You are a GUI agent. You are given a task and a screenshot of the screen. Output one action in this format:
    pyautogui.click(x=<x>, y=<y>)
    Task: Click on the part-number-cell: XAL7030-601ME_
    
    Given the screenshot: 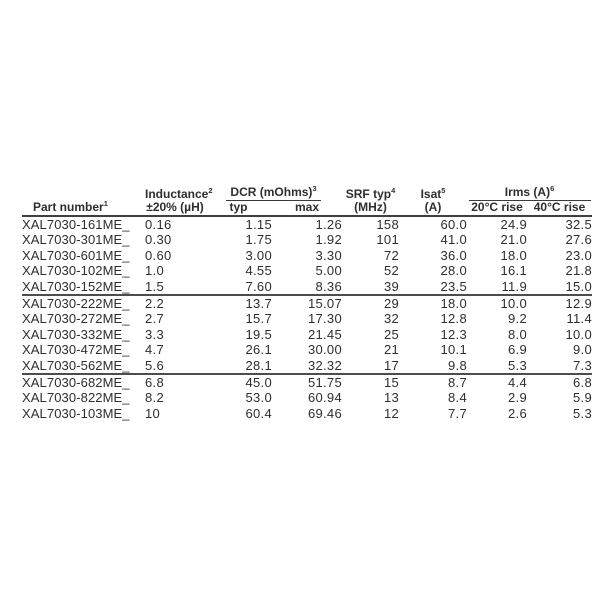 What is the action you would take?
    pyautogui.click(x=76, y=255)
    